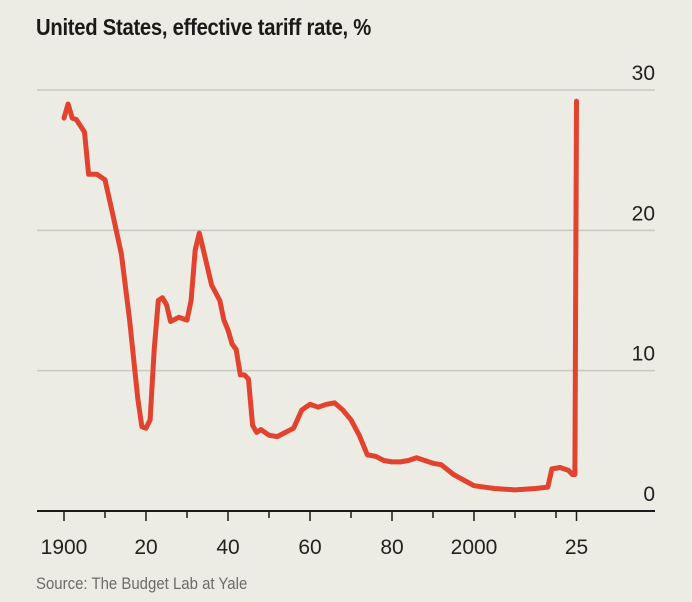 Image resolution: width=692 pixels, height=602 pixels. What do you see at coordinates (643, 354) in the screenshot?
I see `y-tick-label: 10` at bounding box center [643, 354].